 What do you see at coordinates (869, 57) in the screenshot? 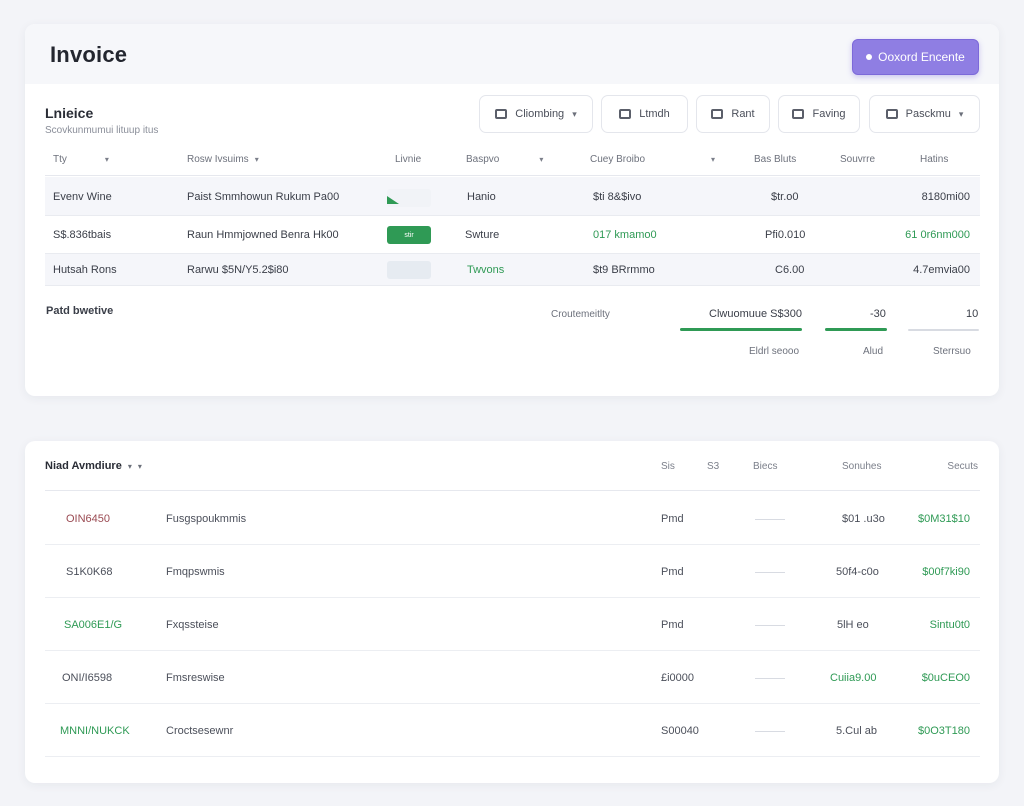
I see `pin-icon` at bounding box center [869, 57].